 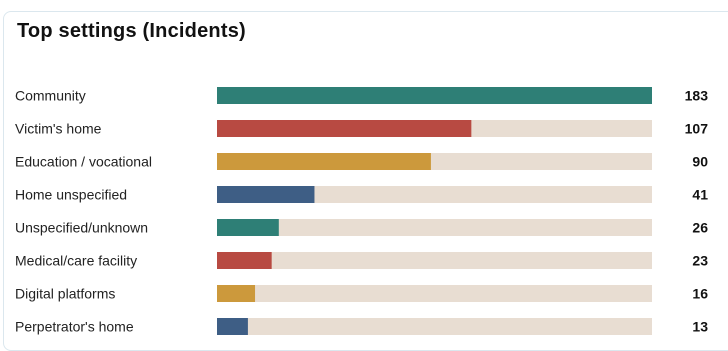 I want to click on bar-row-education-vocational: Education / vocational 90, so click(x=361, y=161).